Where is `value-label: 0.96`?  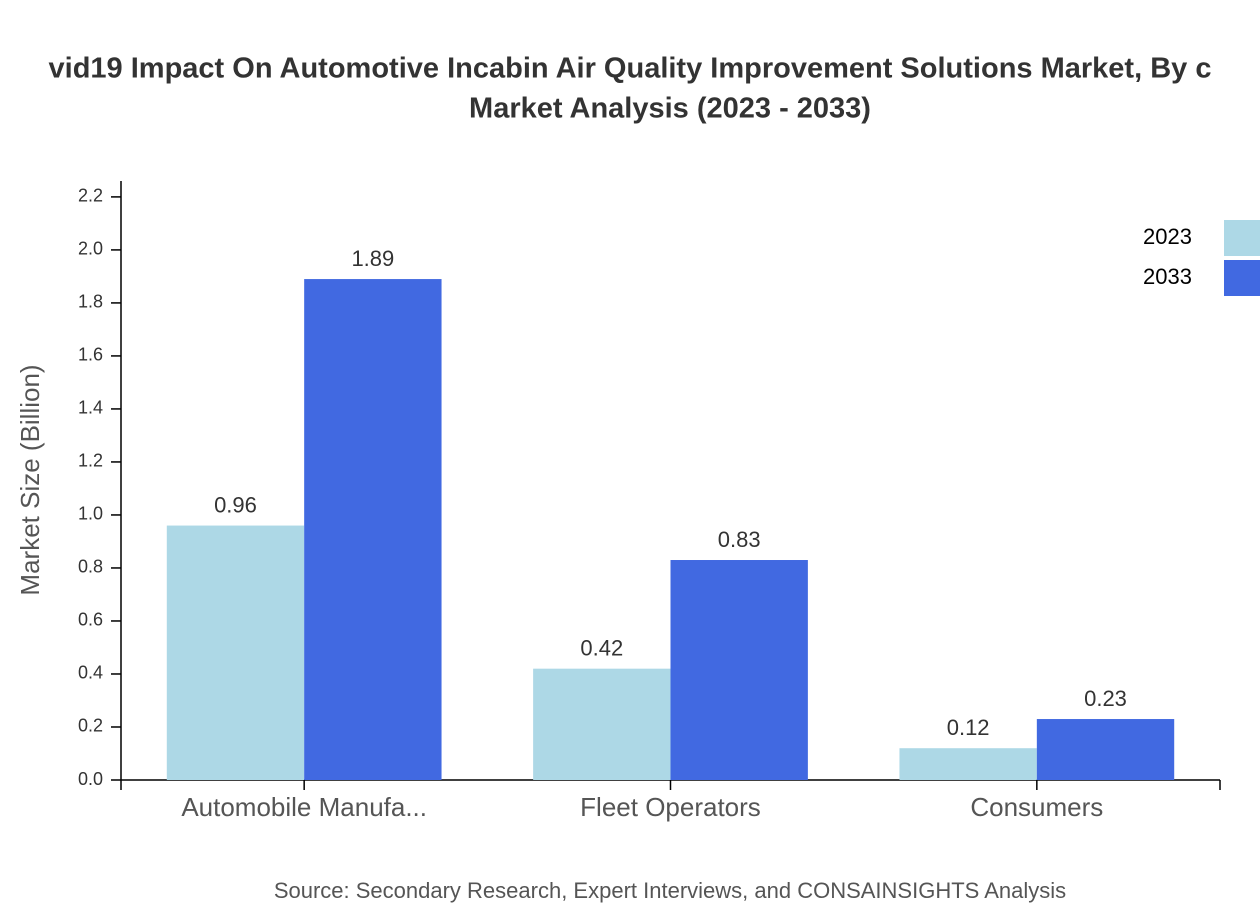 value-label: 0.96 is located at coordinates (235, 504).